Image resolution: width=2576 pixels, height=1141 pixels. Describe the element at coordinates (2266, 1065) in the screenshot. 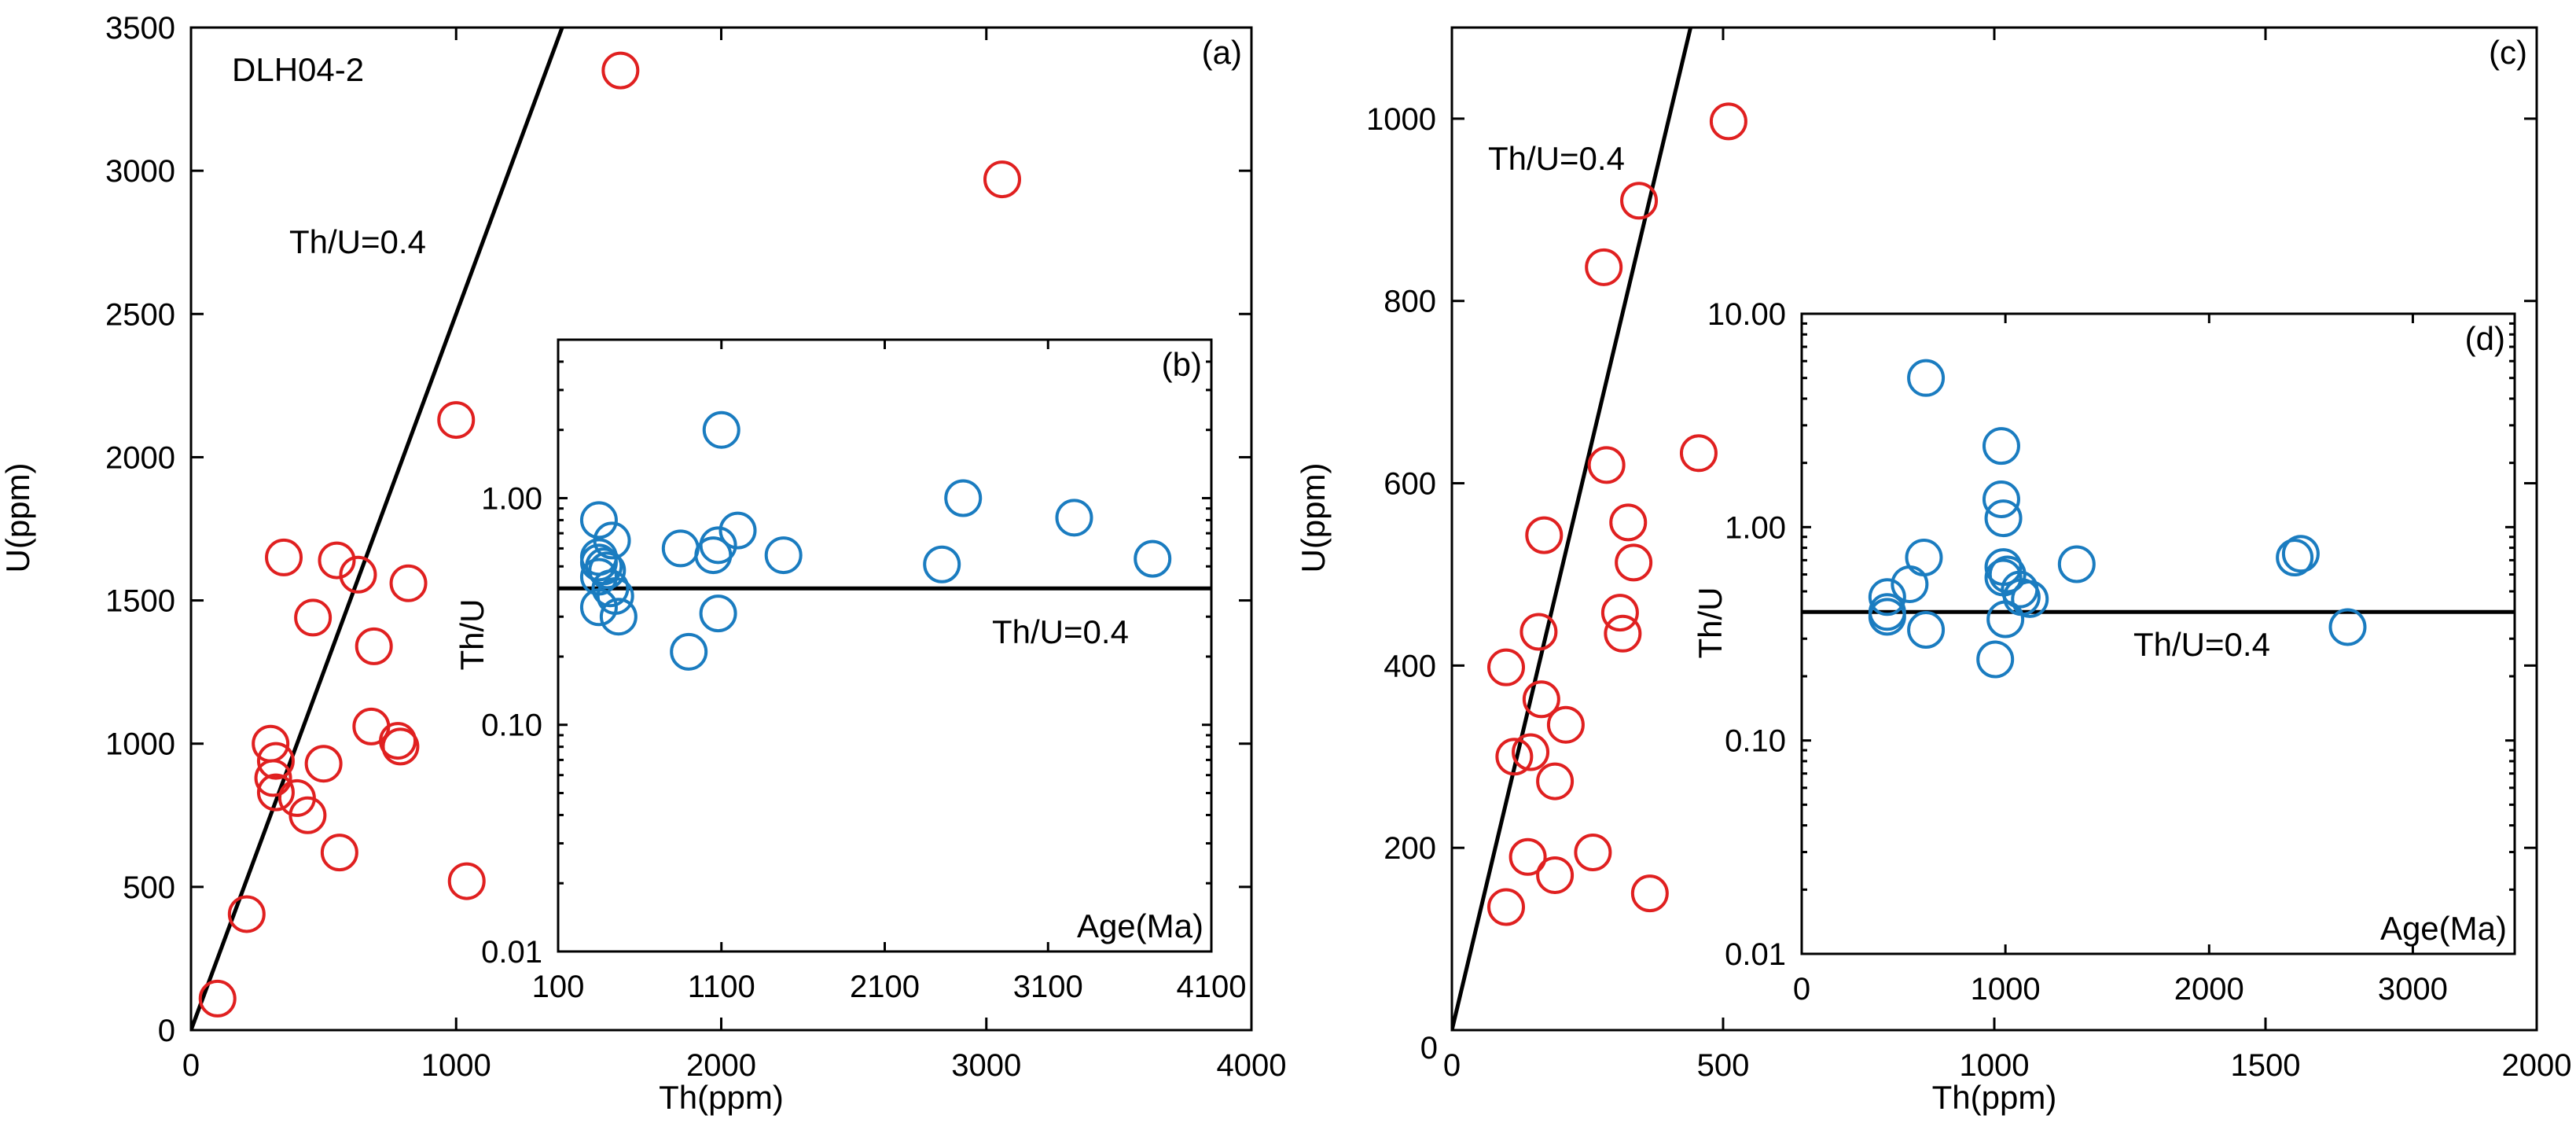

I see `x-tick-label: 1500` at that location.